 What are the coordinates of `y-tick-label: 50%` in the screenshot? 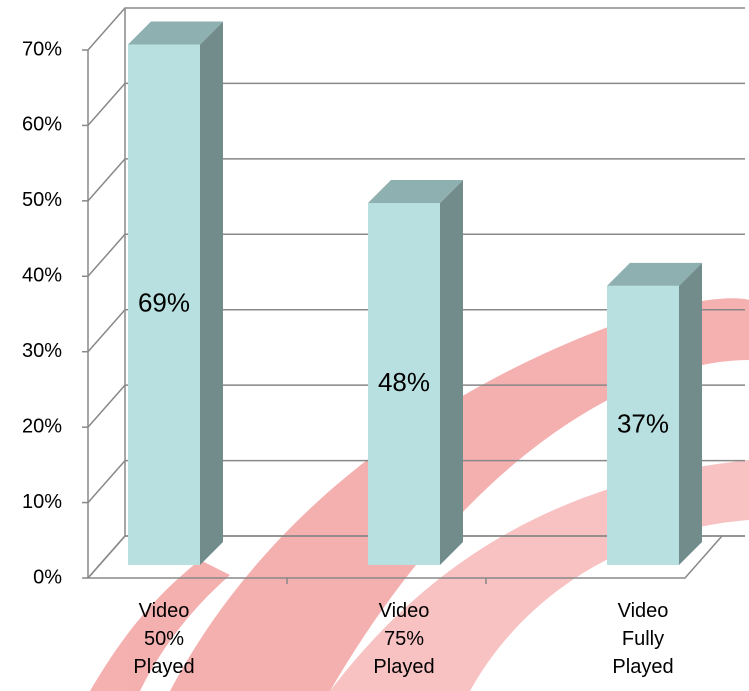 It's located at (42, 200).